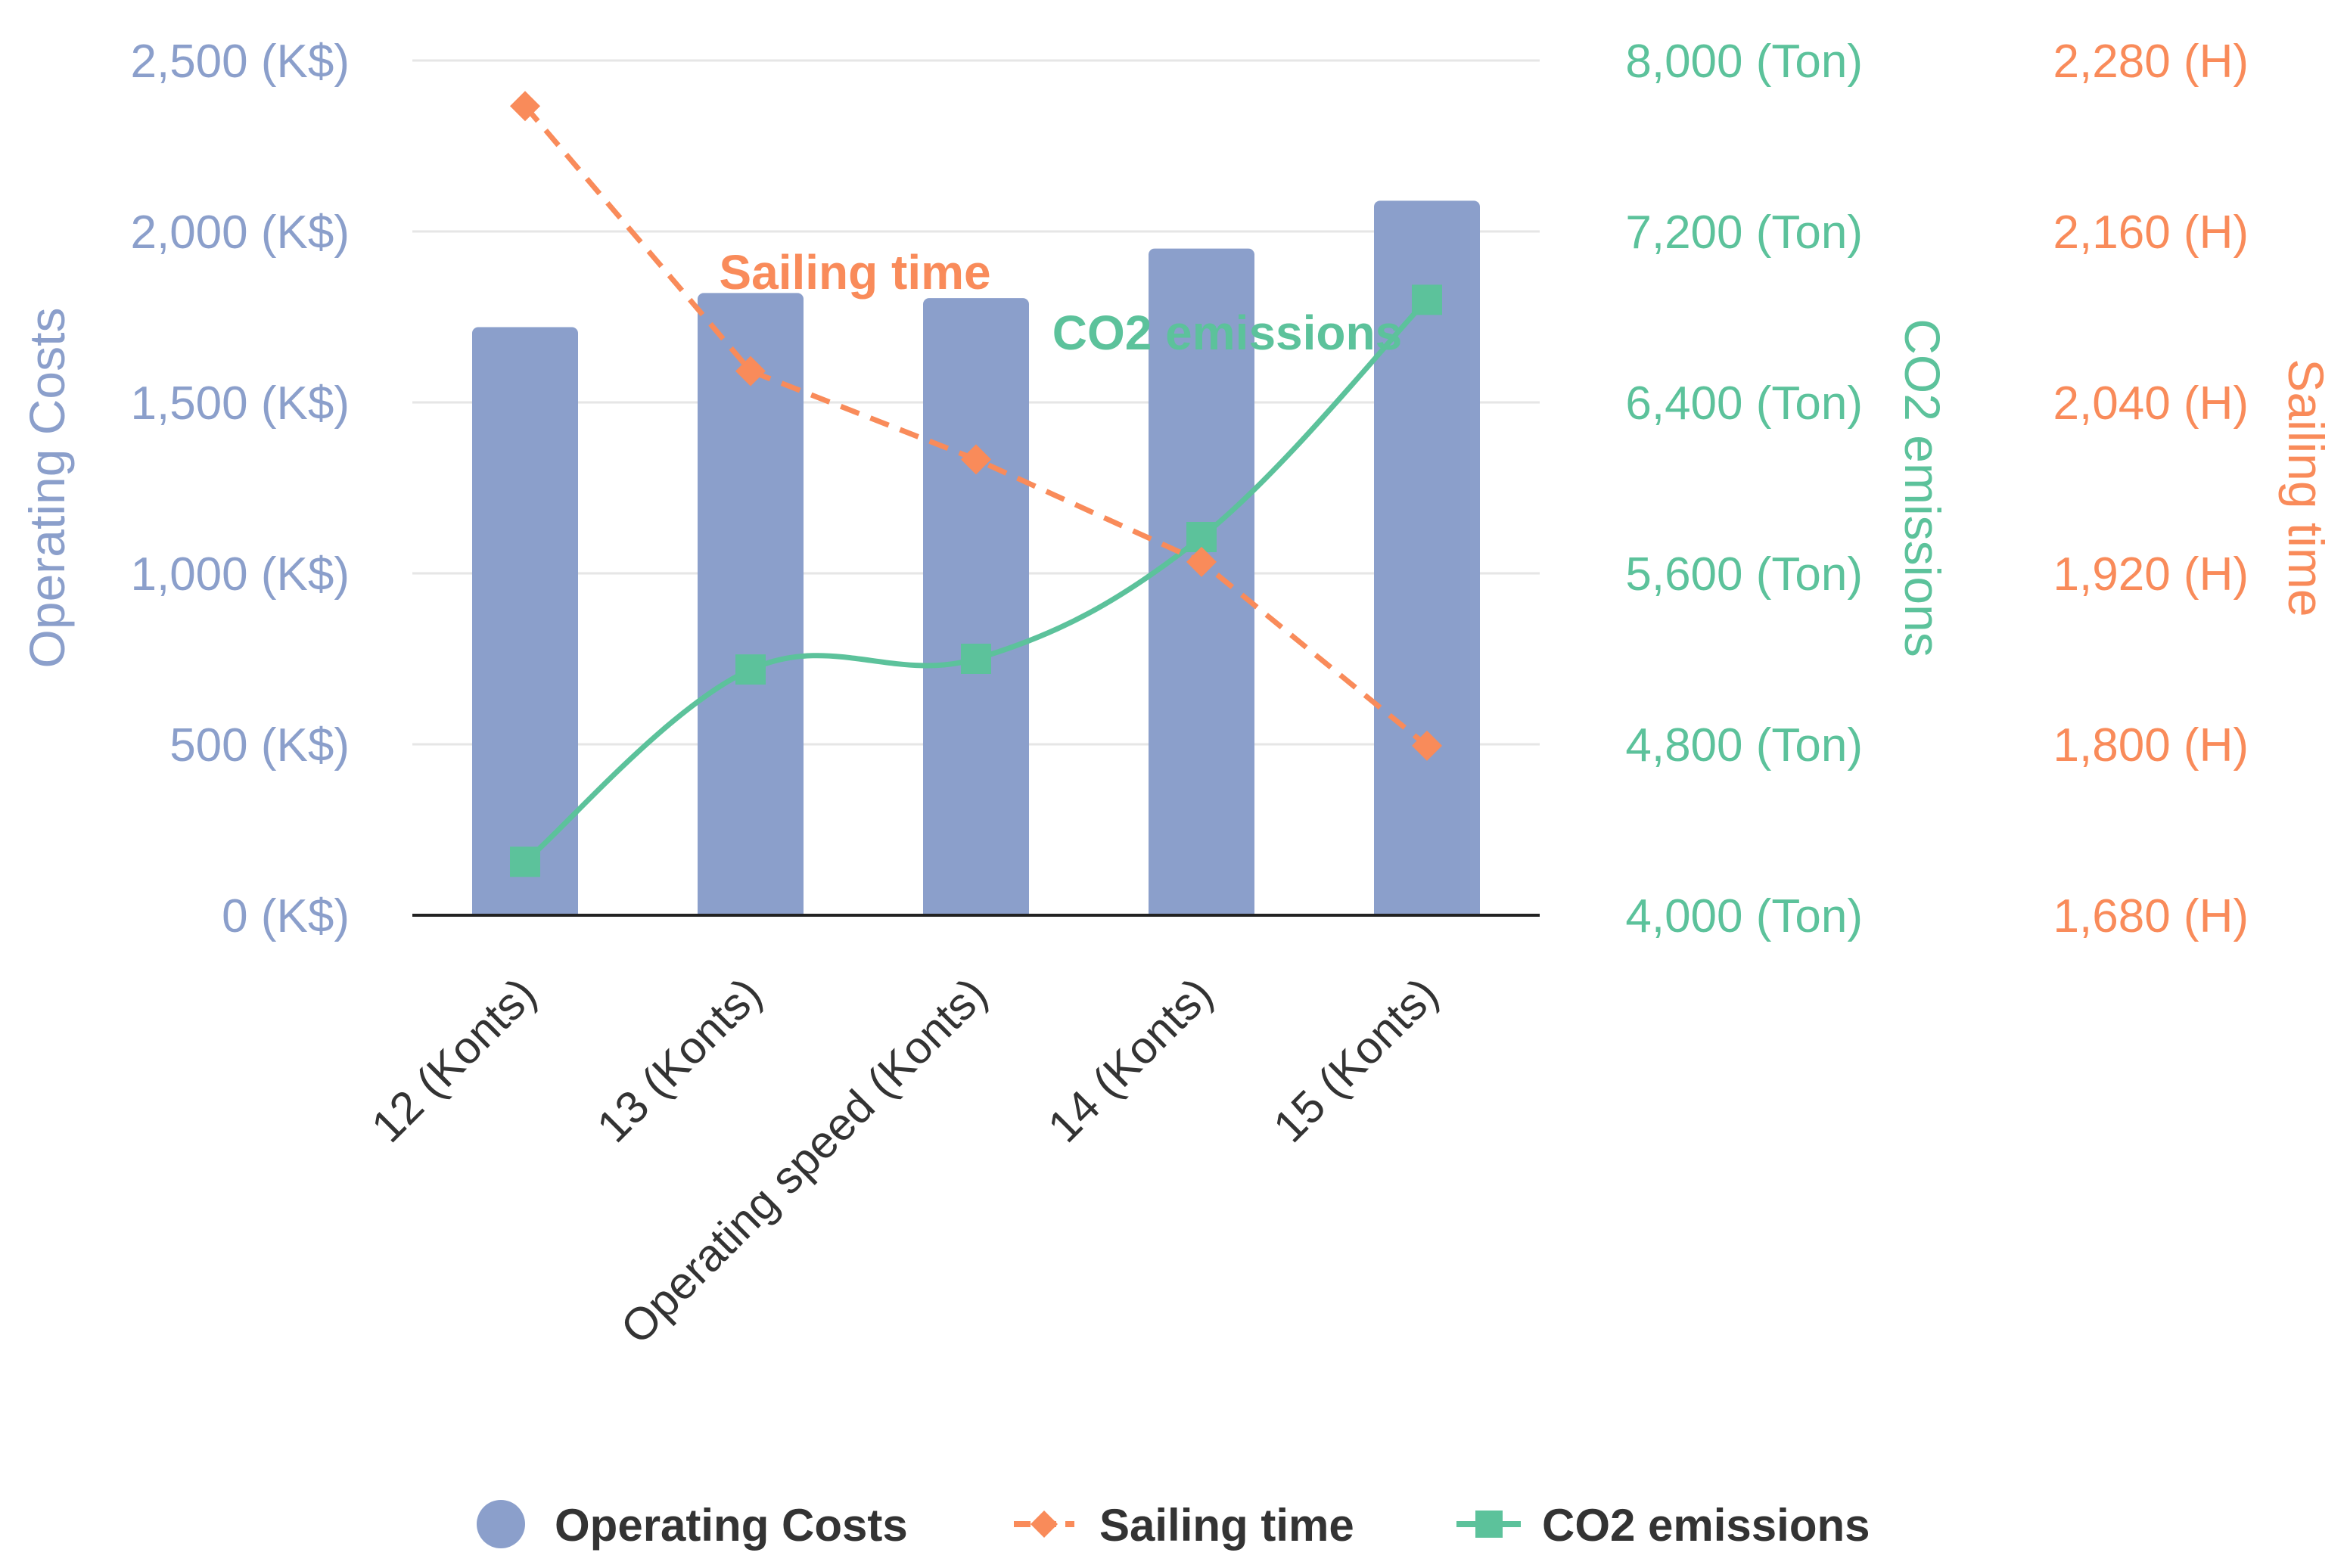 Image resolution: width=2347 pixels, height=1568 pixels. What do you see at coordinates (501, 1524) in the screenshot?
I see `legend-swatch-operating-costs` at bounding box center [501, 1524].